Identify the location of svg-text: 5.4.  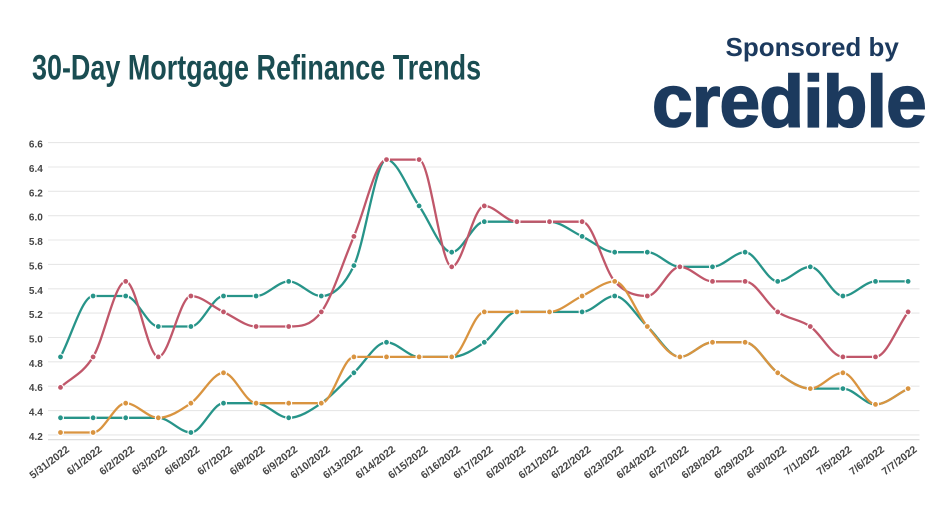
(36, 291).